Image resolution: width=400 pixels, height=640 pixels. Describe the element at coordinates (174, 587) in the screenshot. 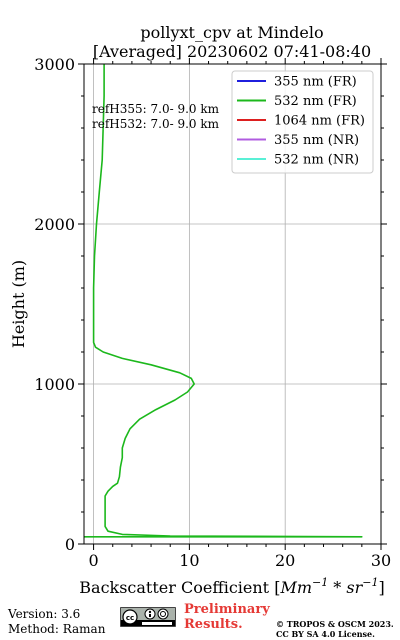

I see `x-axis-label-text: Backscatter Coefficient` at that location.